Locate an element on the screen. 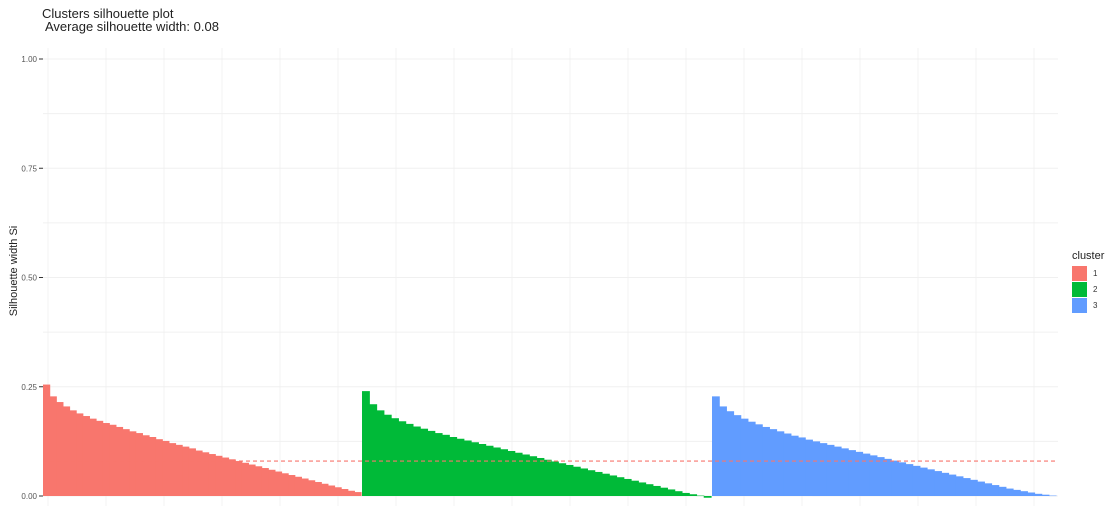  legend-label: 2 is located at coordinates (1095, 289).